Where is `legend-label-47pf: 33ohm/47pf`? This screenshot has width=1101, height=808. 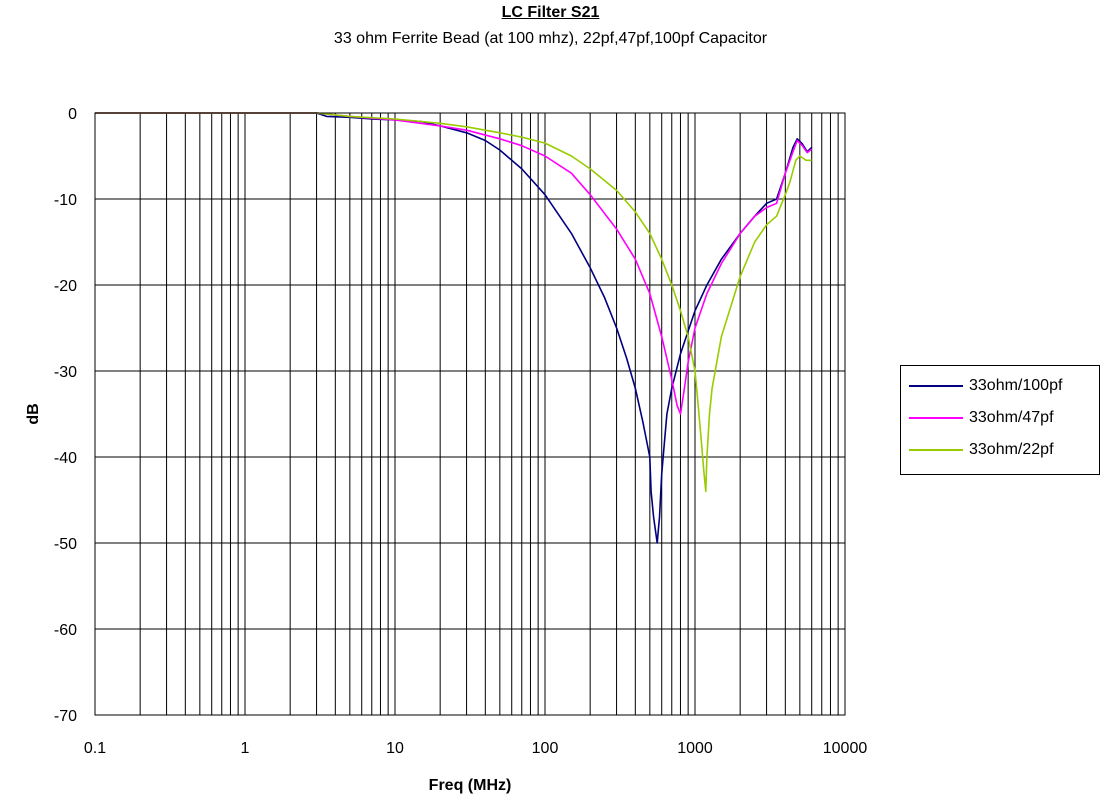
legend-label-47pf: 33ohm/47pf is located at coordinates (1011, 417).